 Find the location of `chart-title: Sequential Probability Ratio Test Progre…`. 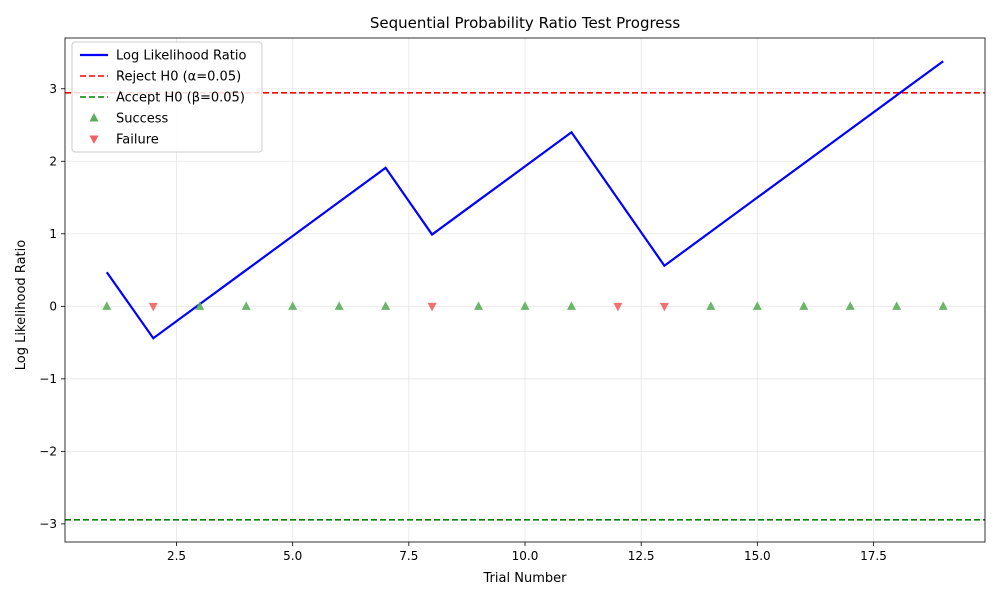

chart-title: Sequential Probability Ratio Test Progre… is located at coordinates (525, 23).